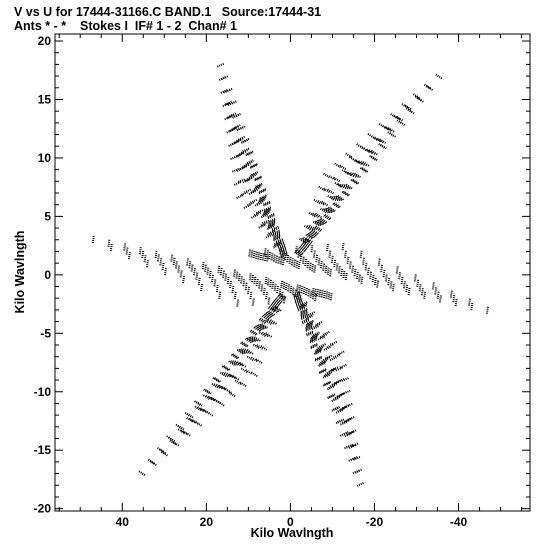 This screenshot has height=547, width=540. Describe the element at coordinates (47, 216) in the screenshot. I see `y-tick-label: 5` at that location.